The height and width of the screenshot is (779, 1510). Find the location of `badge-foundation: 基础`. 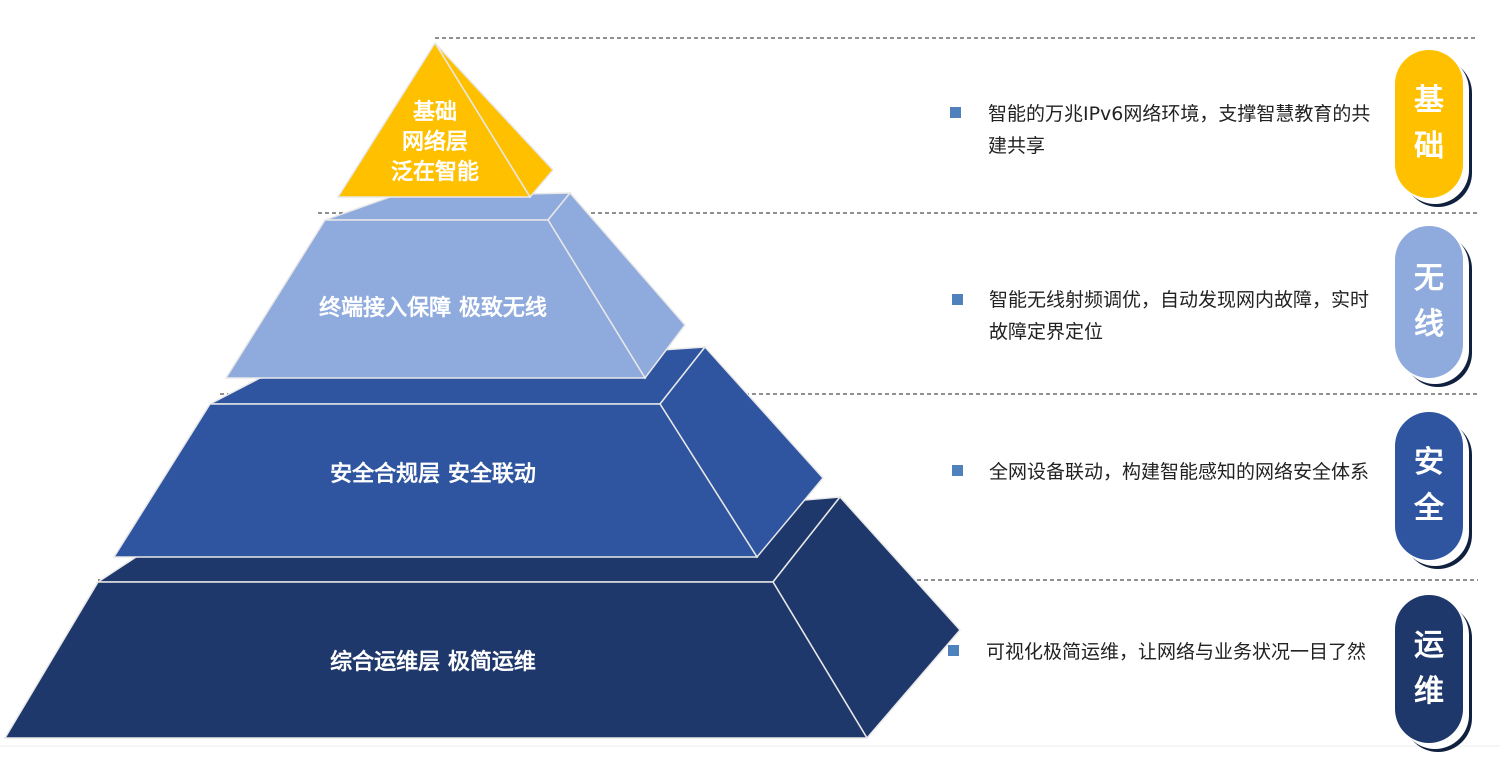

badge-foundation: 基础 is located at coordinates (1429, 124).